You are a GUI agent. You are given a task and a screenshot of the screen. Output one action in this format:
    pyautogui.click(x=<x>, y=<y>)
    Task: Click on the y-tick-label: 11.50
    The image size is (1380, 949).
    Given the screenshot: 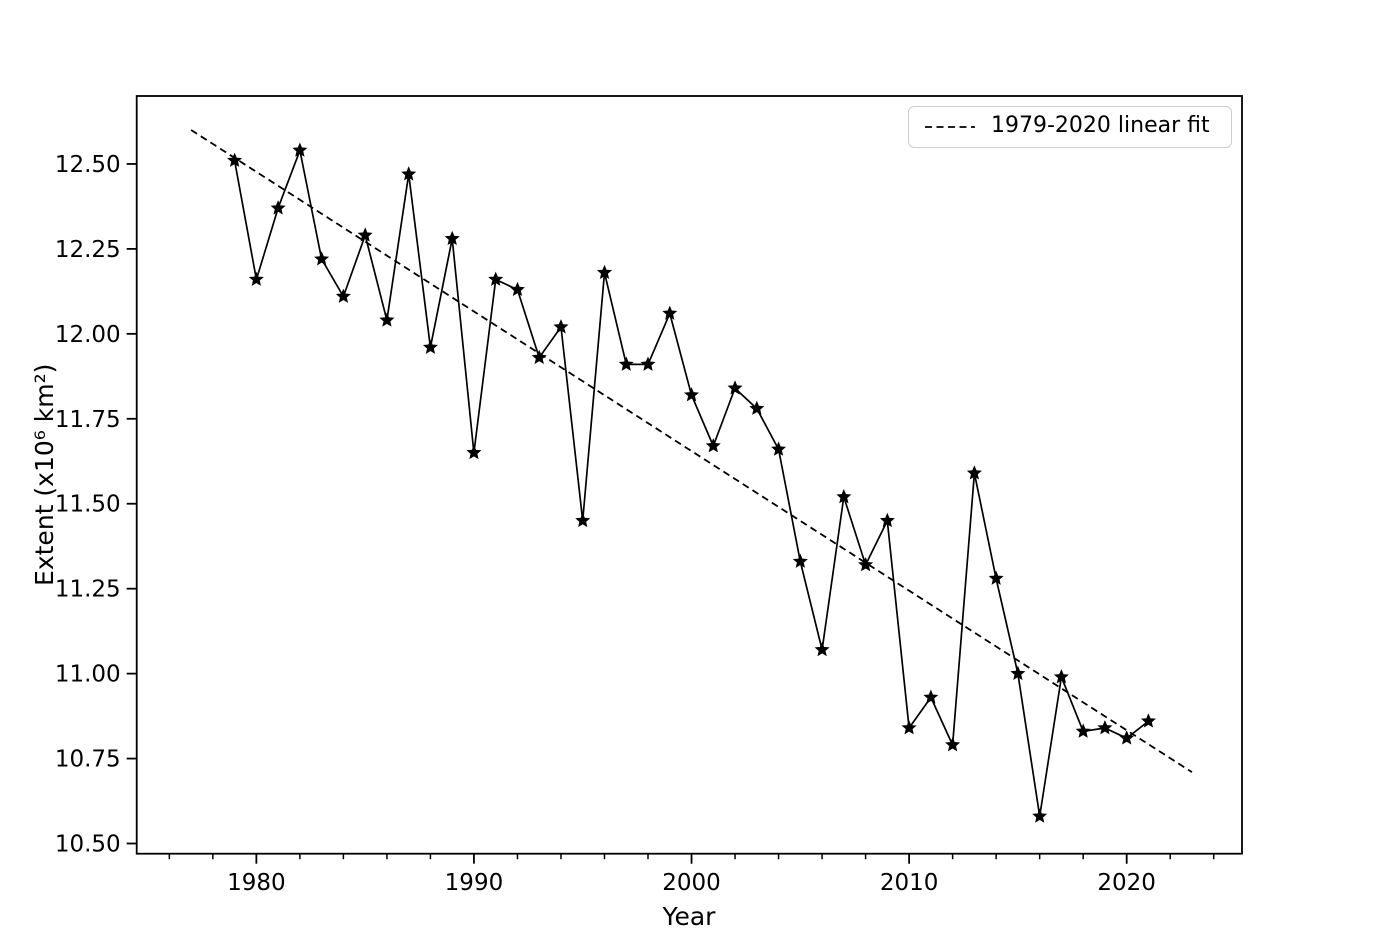 What is the action you would take?
    pyautogui.click(x=88, y=505)
    